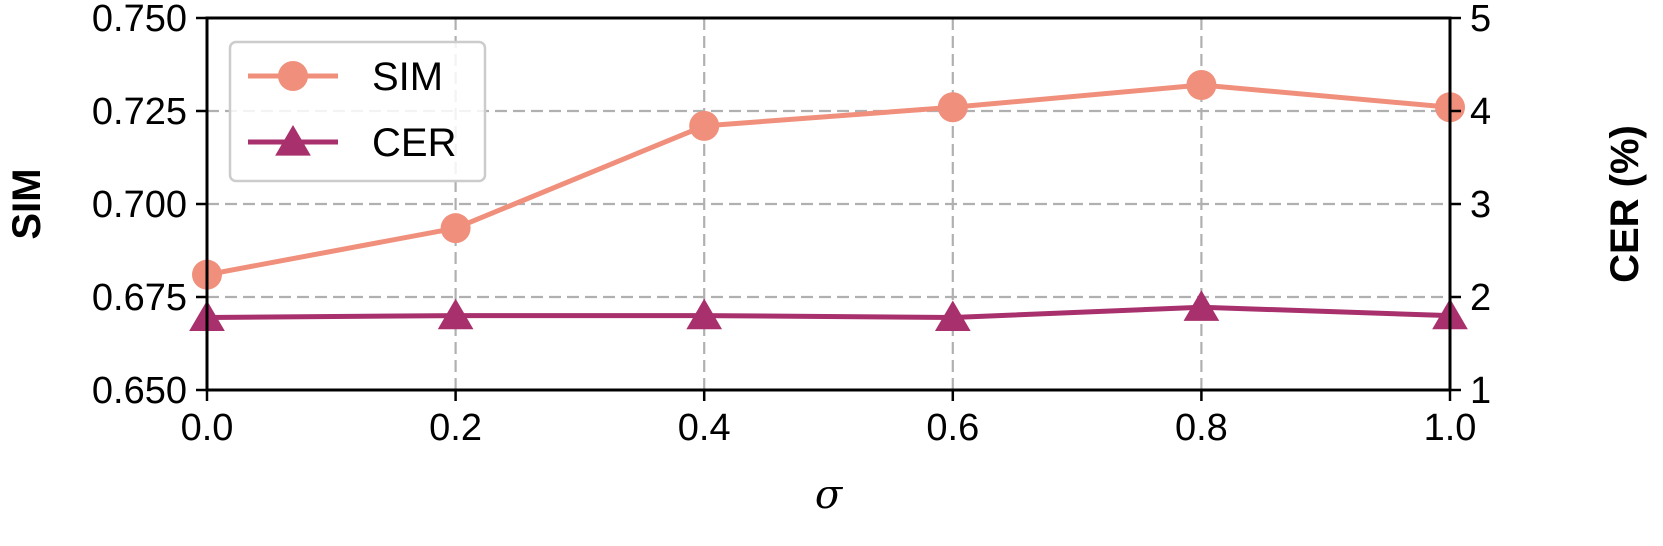 The width and height of the screenshot is (1663, 546). What do you see at coordinates (139, 20) in the screenshot?
I see `left-tick-label: 0.750` at bounding box center [139, 20].